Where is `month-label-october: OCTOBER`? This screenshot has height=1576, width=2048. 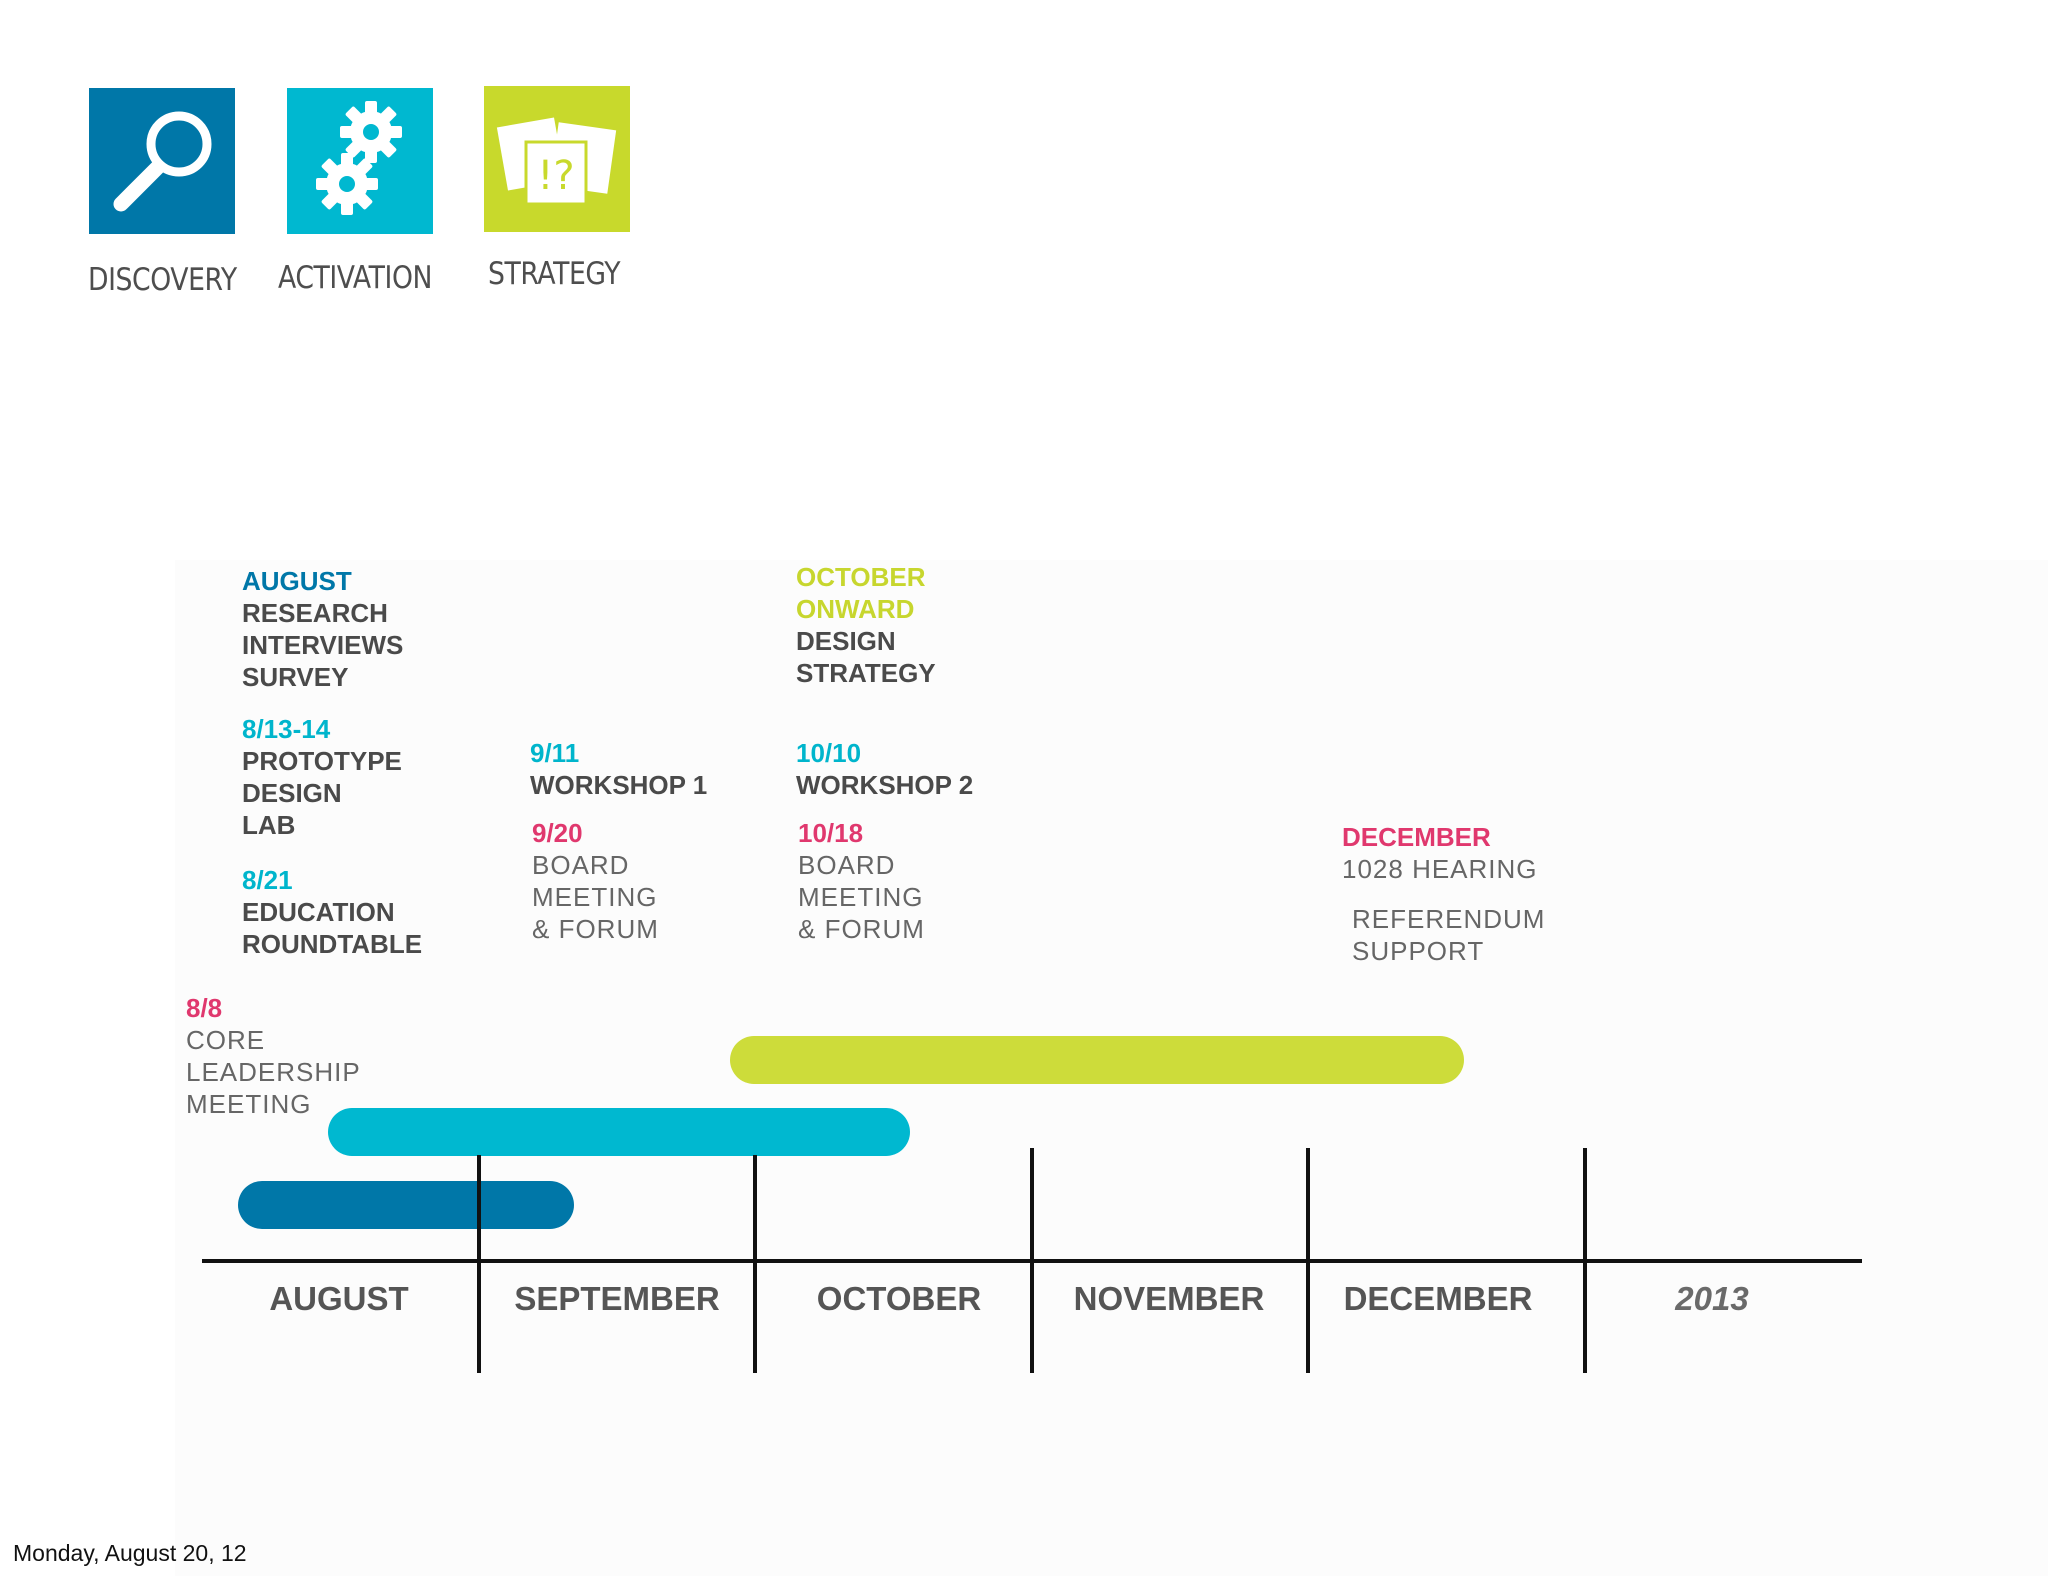 month-label-october: OCTOBER is located at coordinates (899, 1298).